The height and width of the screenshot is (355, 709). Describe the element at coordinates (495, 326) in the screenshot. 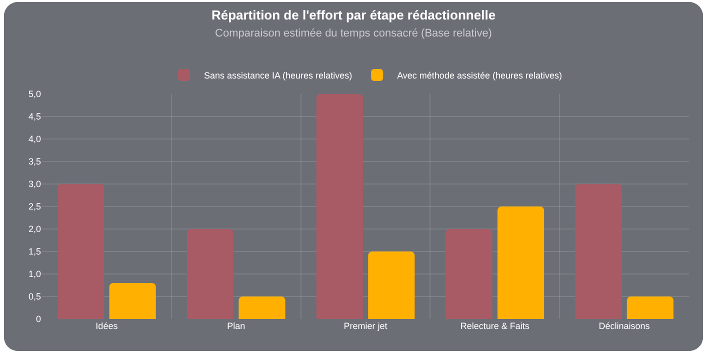

I see `x-tick-label: Relecture & Faits` at that location.